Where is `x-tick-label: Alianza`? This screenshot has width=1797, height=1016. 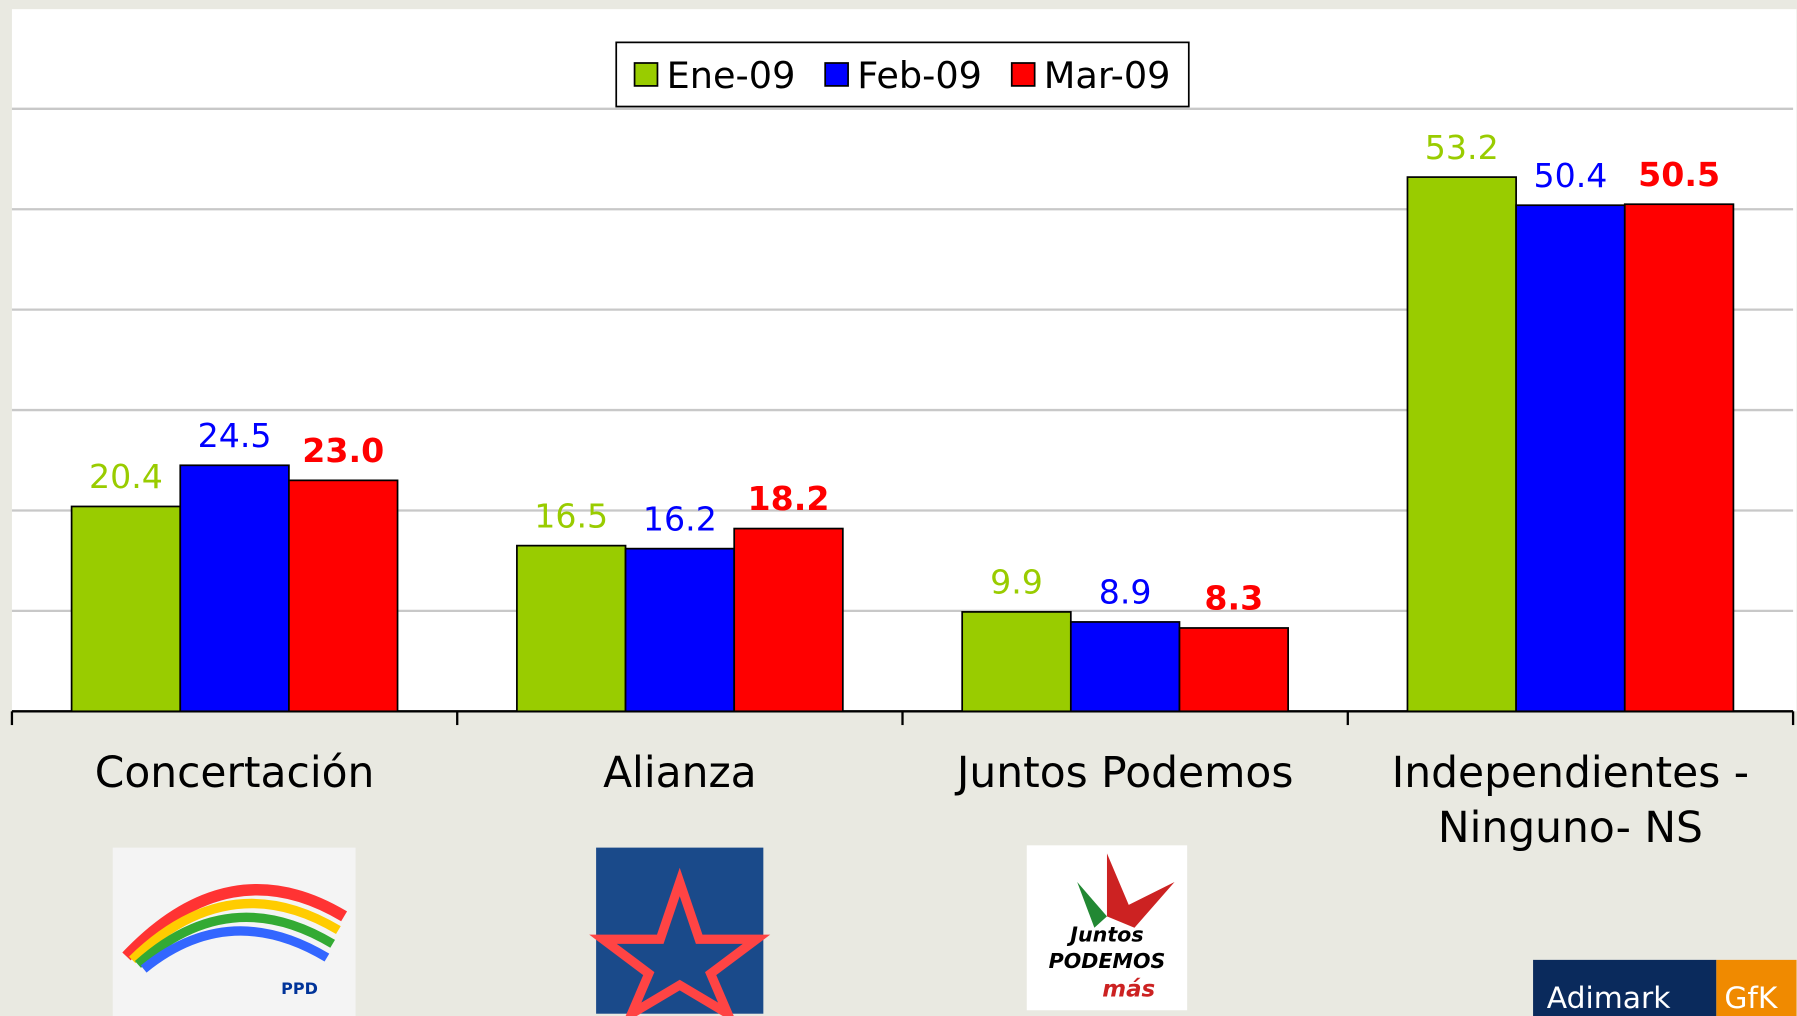 x-tick-label: Alianza is located at coordinates (680, 772).